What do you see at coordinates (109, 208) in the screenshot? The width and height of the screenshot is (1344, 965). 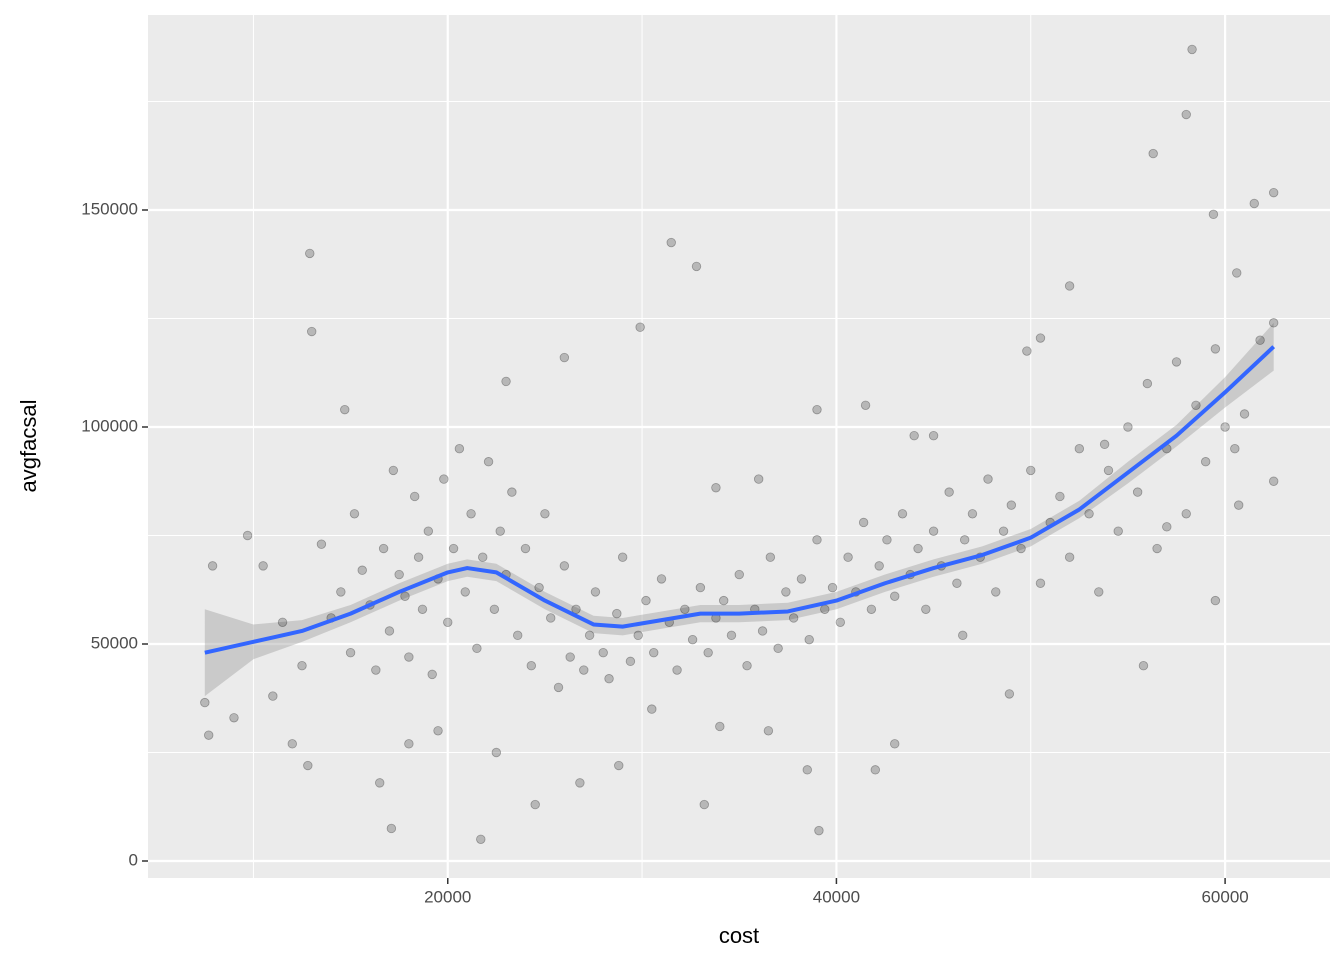 I see `y-tick-label: 150000` at bounding box center [109, 208].